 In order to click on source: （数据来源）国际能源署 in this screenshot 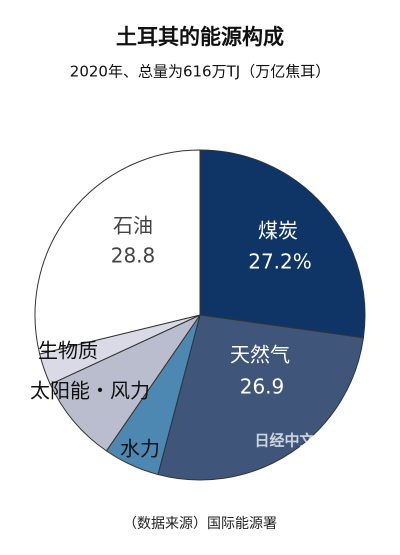, I will do `click(200, 524)`.